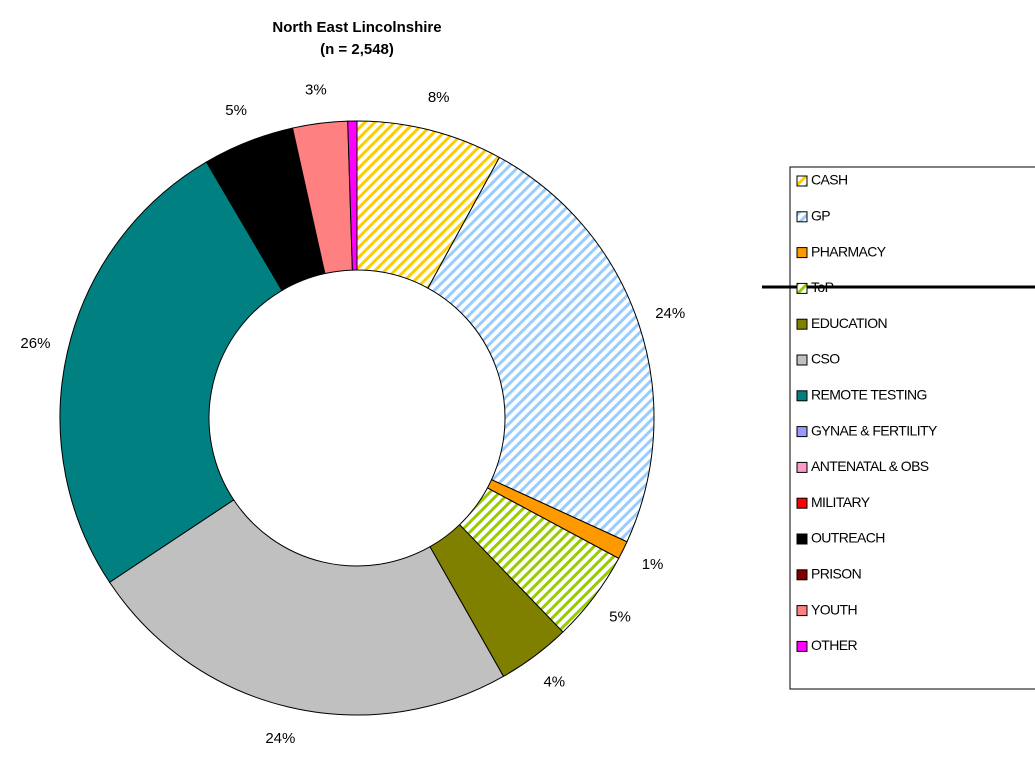  I want to click on legend-label: YOUTH, so click(834, 609).